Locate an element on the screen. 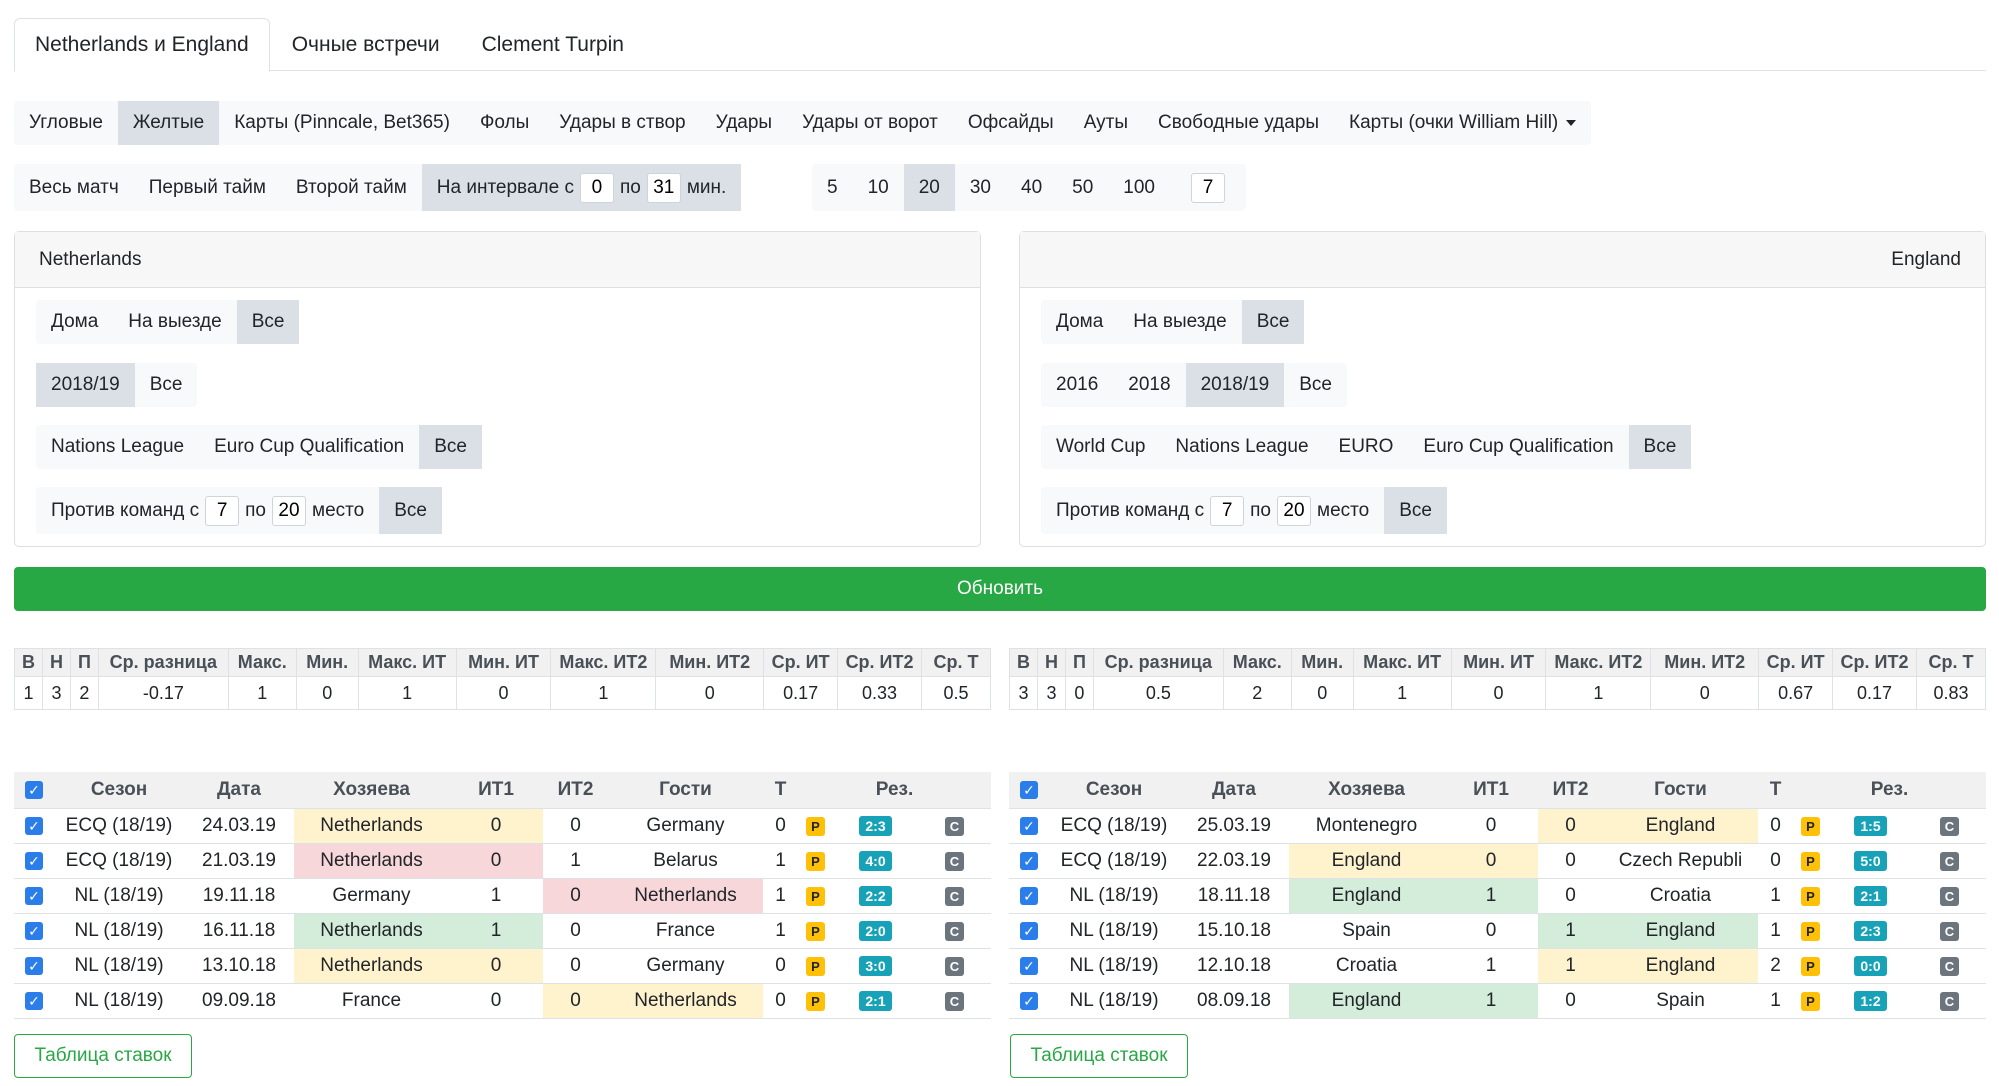 The width and height of the screenshot is (1999, 1086). stat-cards-william-hill-dropdown: Карты (очки William Hill) is located at coordinates (1462, 123).